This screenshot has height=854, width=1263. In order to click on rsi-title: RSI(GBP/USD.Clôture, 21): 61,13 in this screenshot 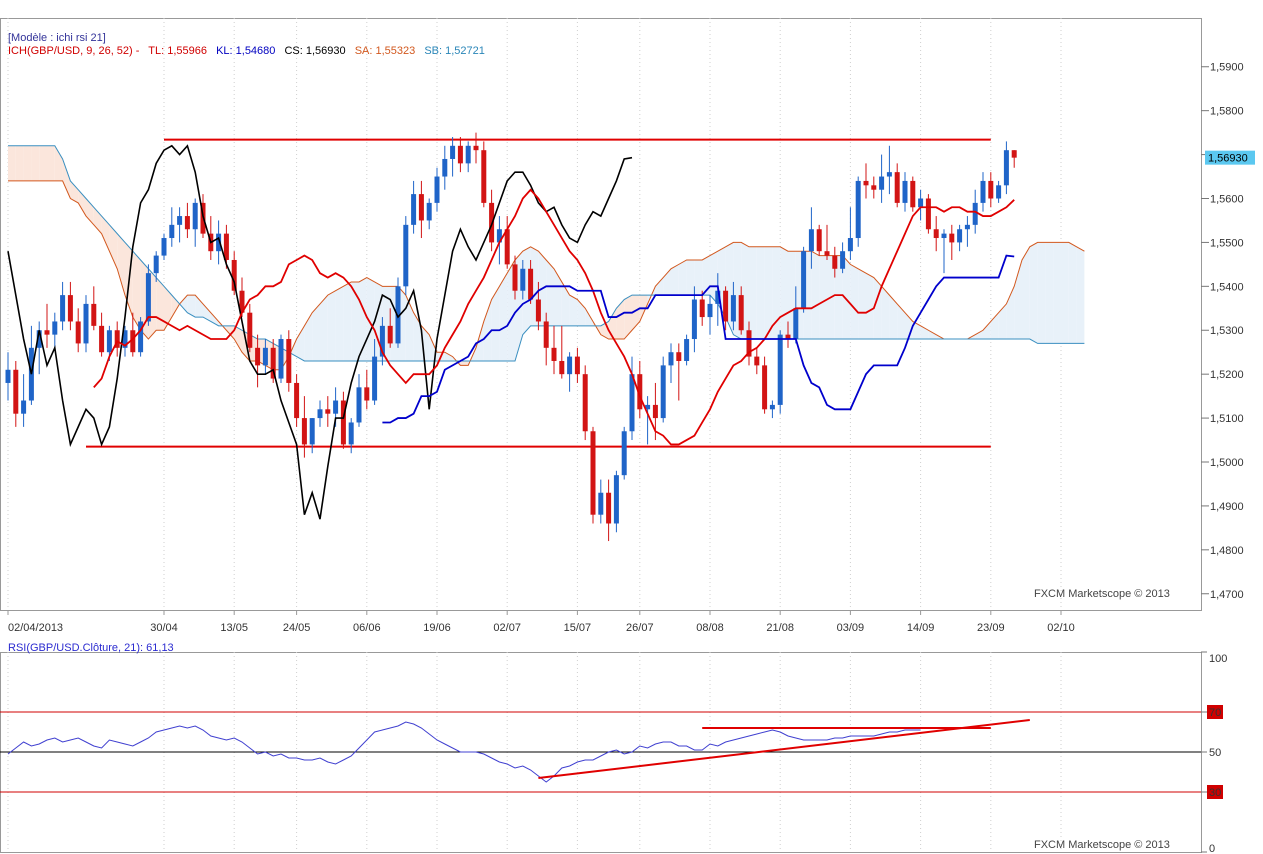, I will do `click(91, 648)`.